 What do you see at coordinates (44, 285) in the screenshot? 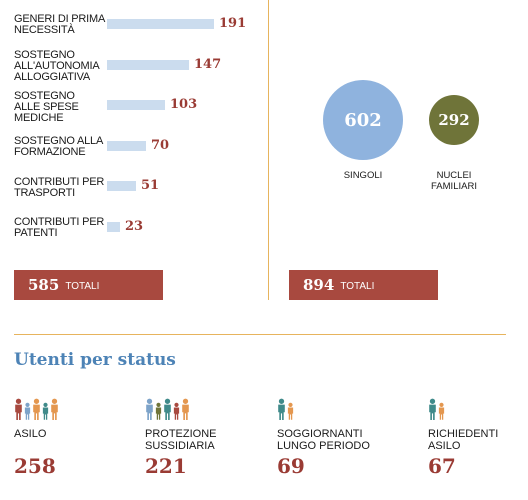
I see `bar-total-value: 585` at bounding box center [44, 285].